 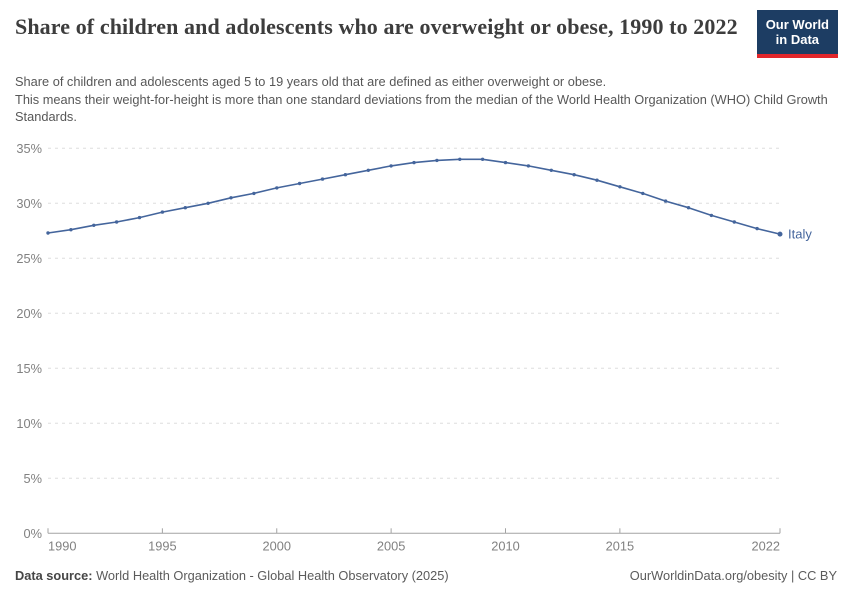 What do you see at coordinates (29, 148) in the screenshot?
I see `y-axis-label-35: 35%` at bounding box center [29, 148].